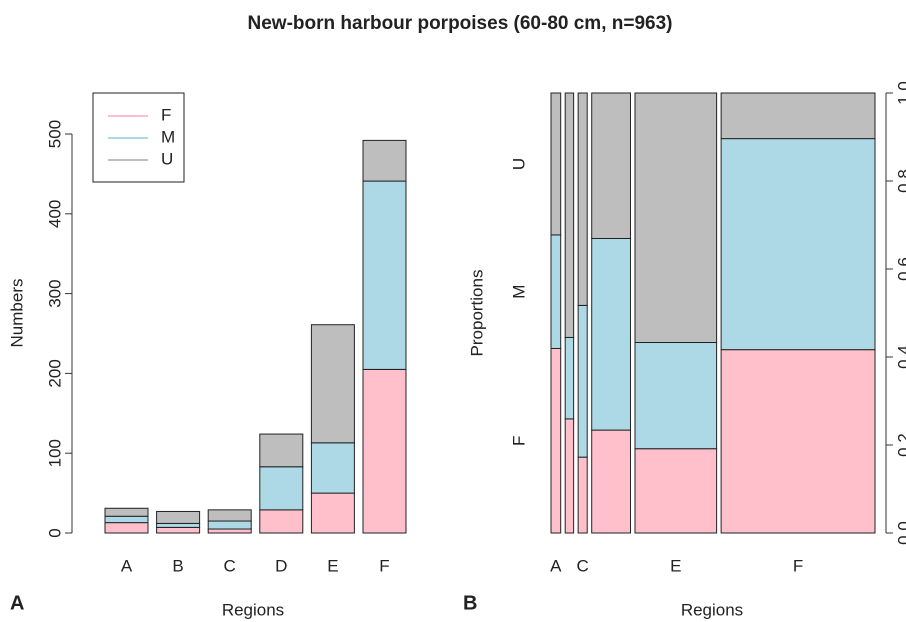 The width and height of the screenshot is (906, 622). I want to click on y-axis-label: Proportions, so click(476, 313).